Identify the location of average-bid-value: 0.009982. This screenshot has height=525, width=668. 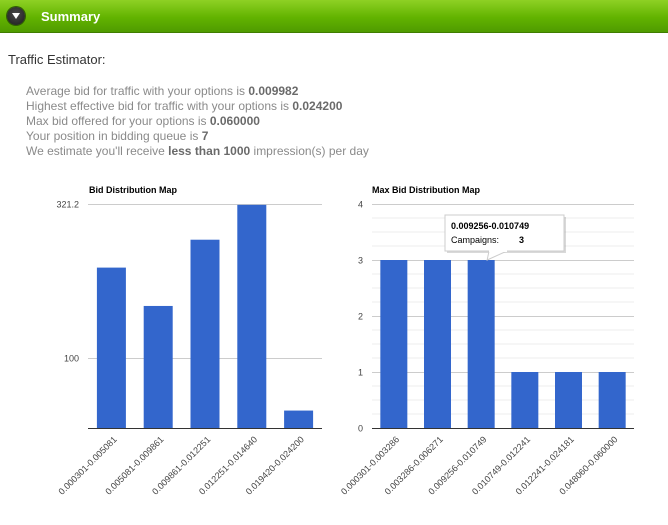
(273, 91).